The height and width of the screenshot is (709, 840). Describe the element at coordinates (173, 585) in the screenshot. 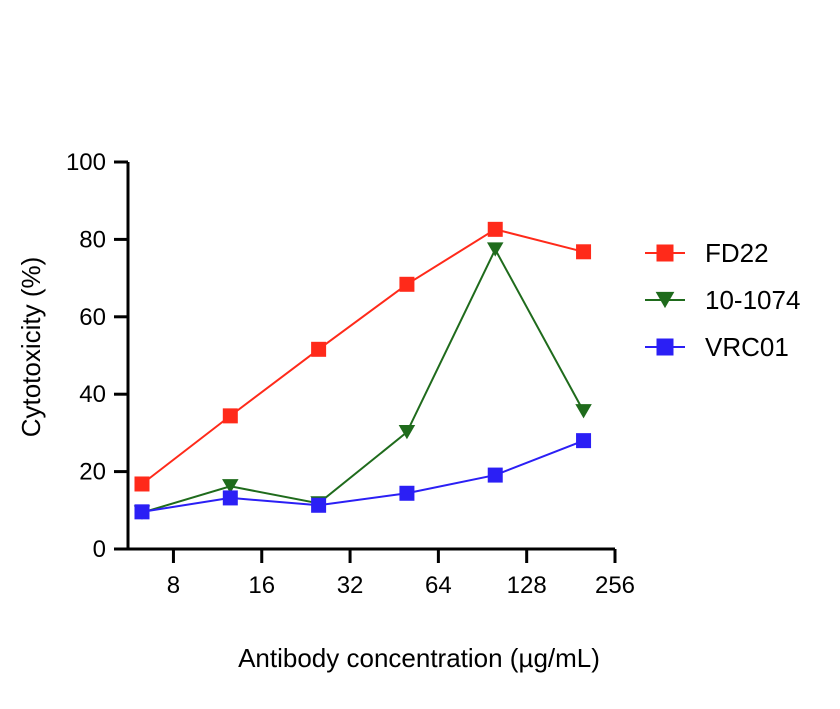

I see `x-tick-label: 8` at that location.